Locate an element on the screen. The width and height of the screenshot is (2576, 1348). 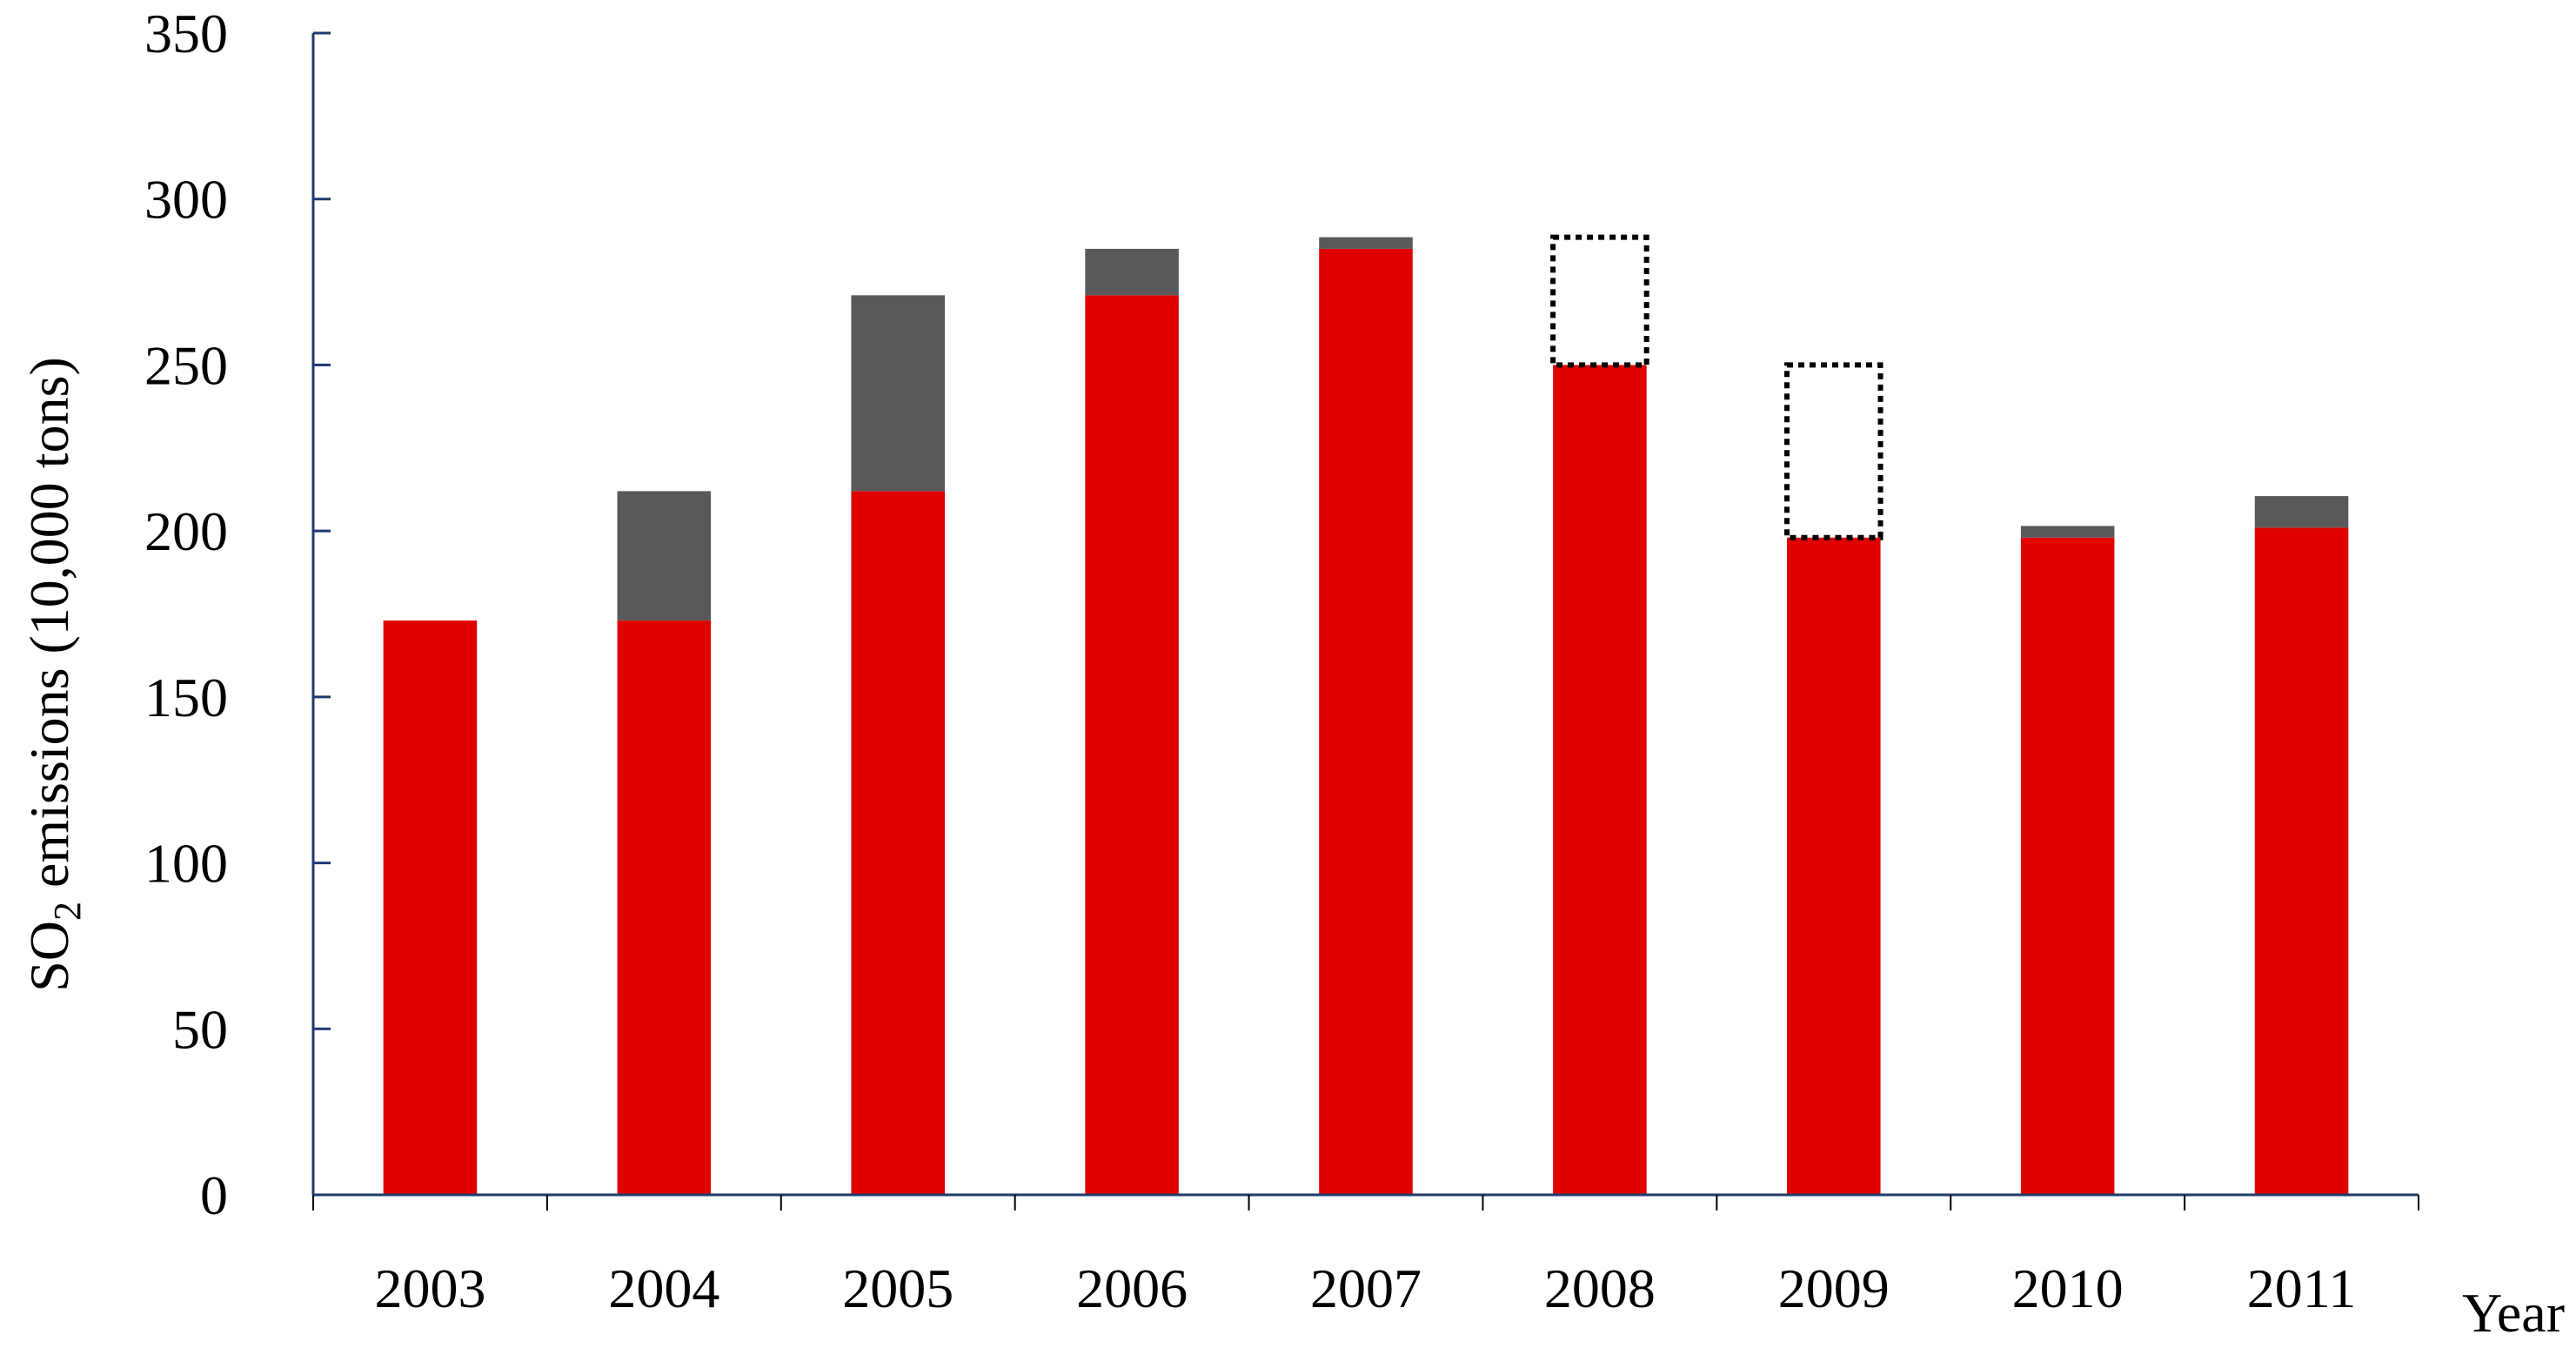
y-tick-label-200: 200 is located at coordinates (186, 531).